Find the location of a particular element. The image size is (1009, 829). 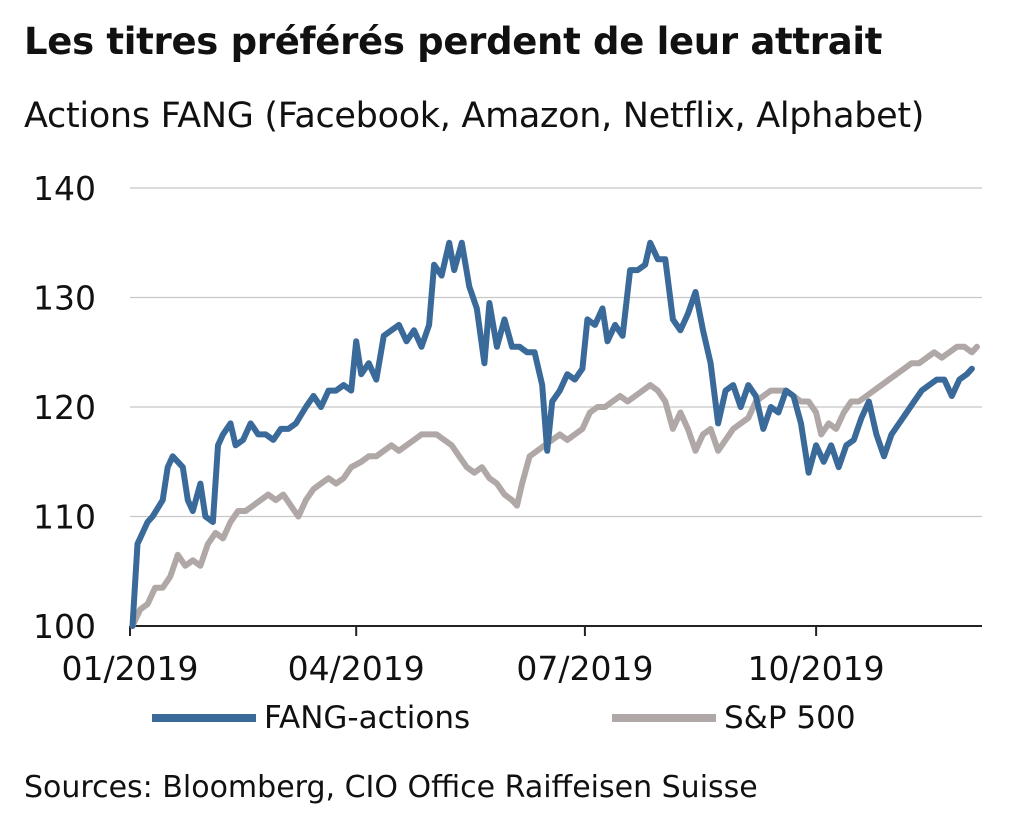

legend: FANG-actions S&P 500 is located at coordinates (532, 720).